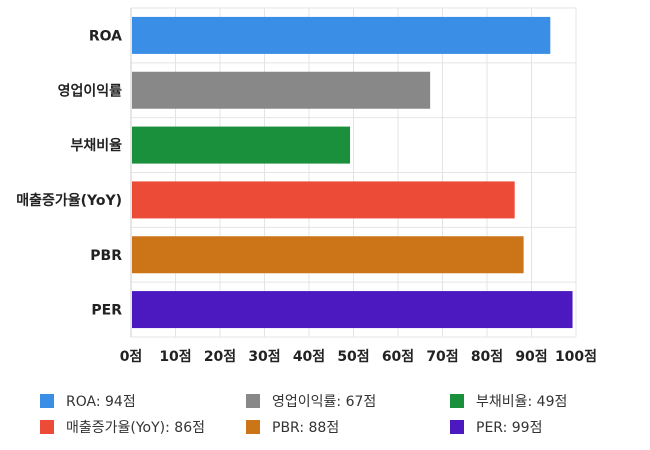 Image resolution: width=650 pixels, height=450 pixels. Describe the element at coordinates (576, 356) in the screenshot. I see `x-tick-label: 100점` at that location.